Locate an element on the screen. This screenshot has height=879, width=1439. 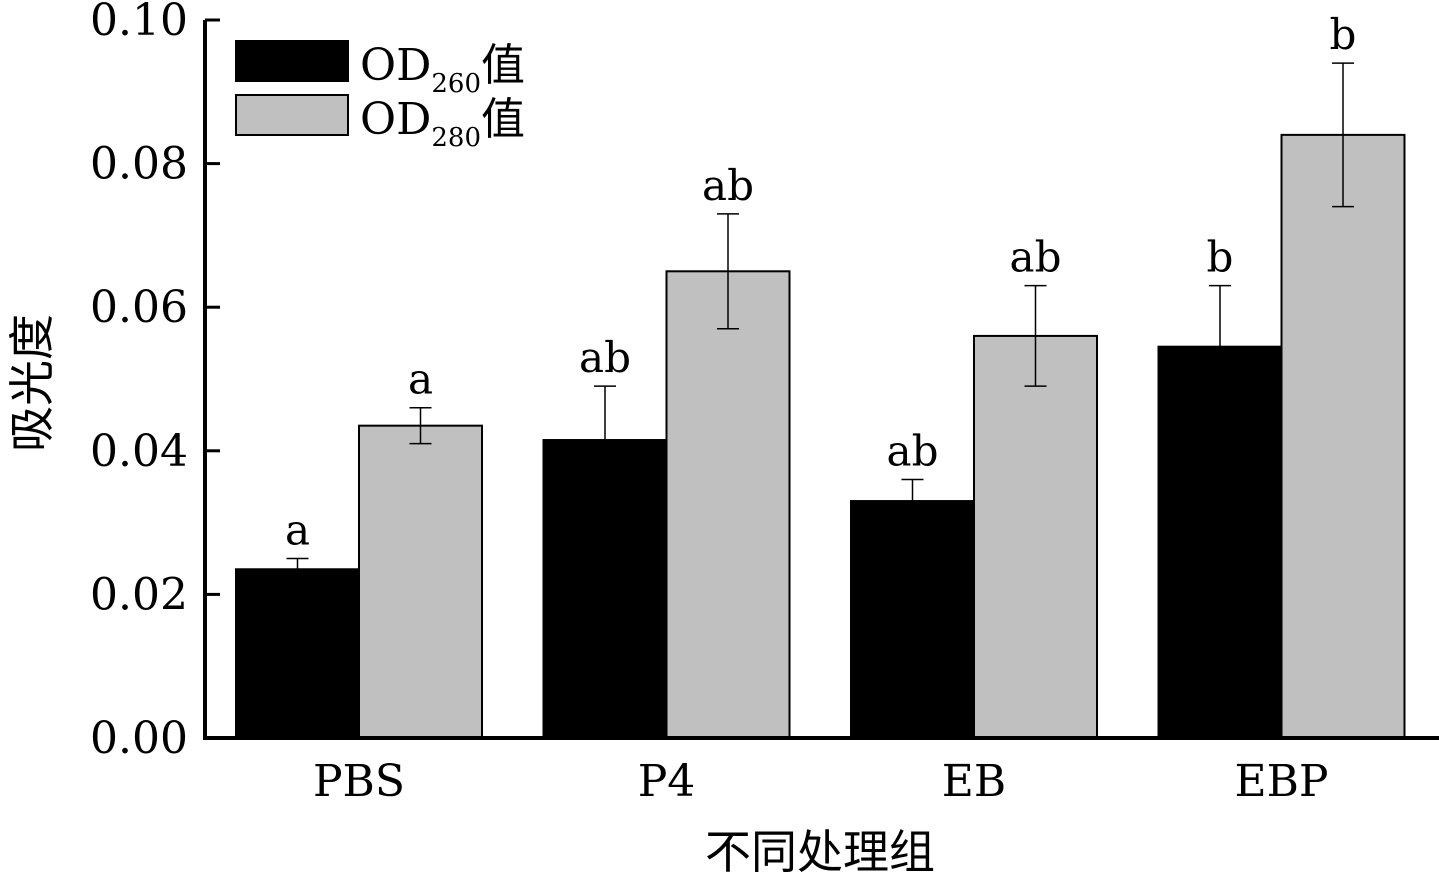
legend-od280-suffix: 值 is located at coordinates (503, 119).